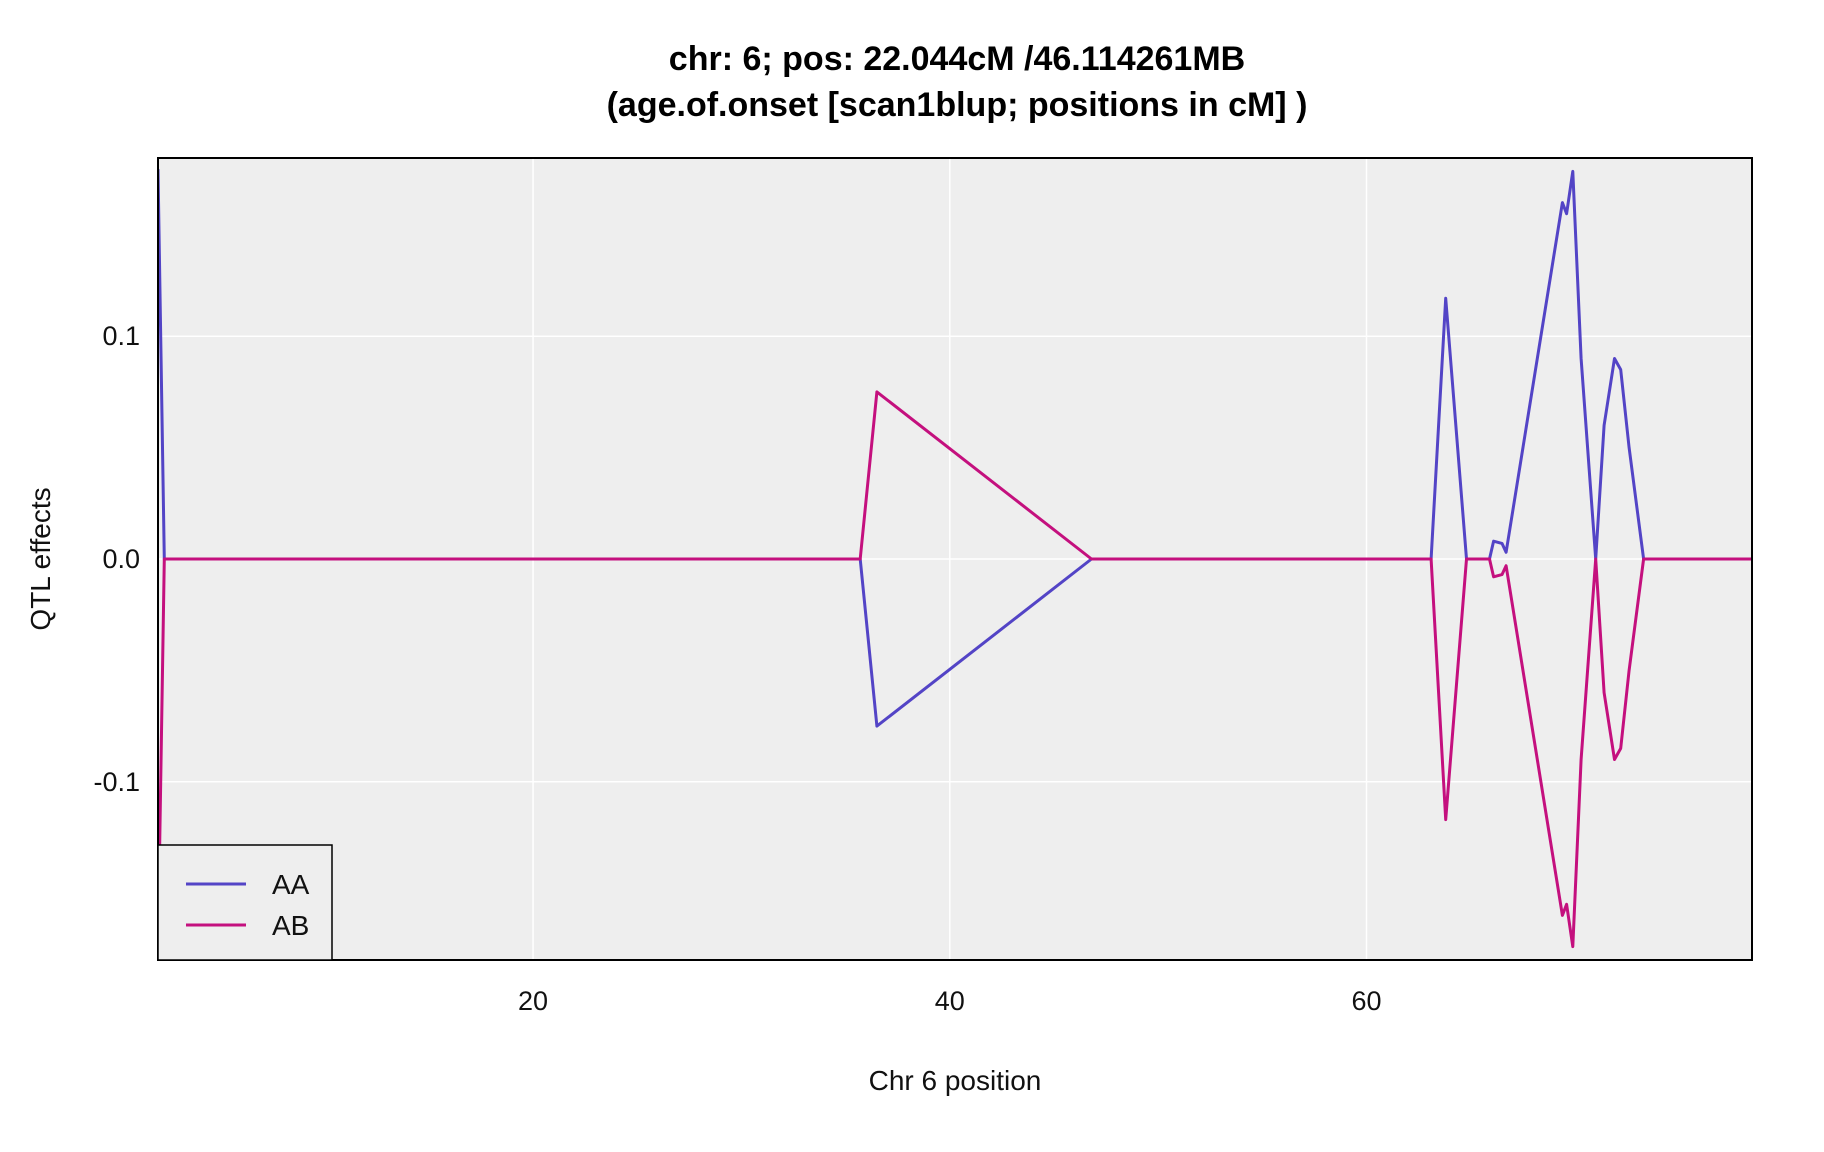 The height and width of the screenshot is (1152, 1824). Describe the element at coordinates (290, 925) in the screenshot. I see `legend-label-ab: AB` at that location.